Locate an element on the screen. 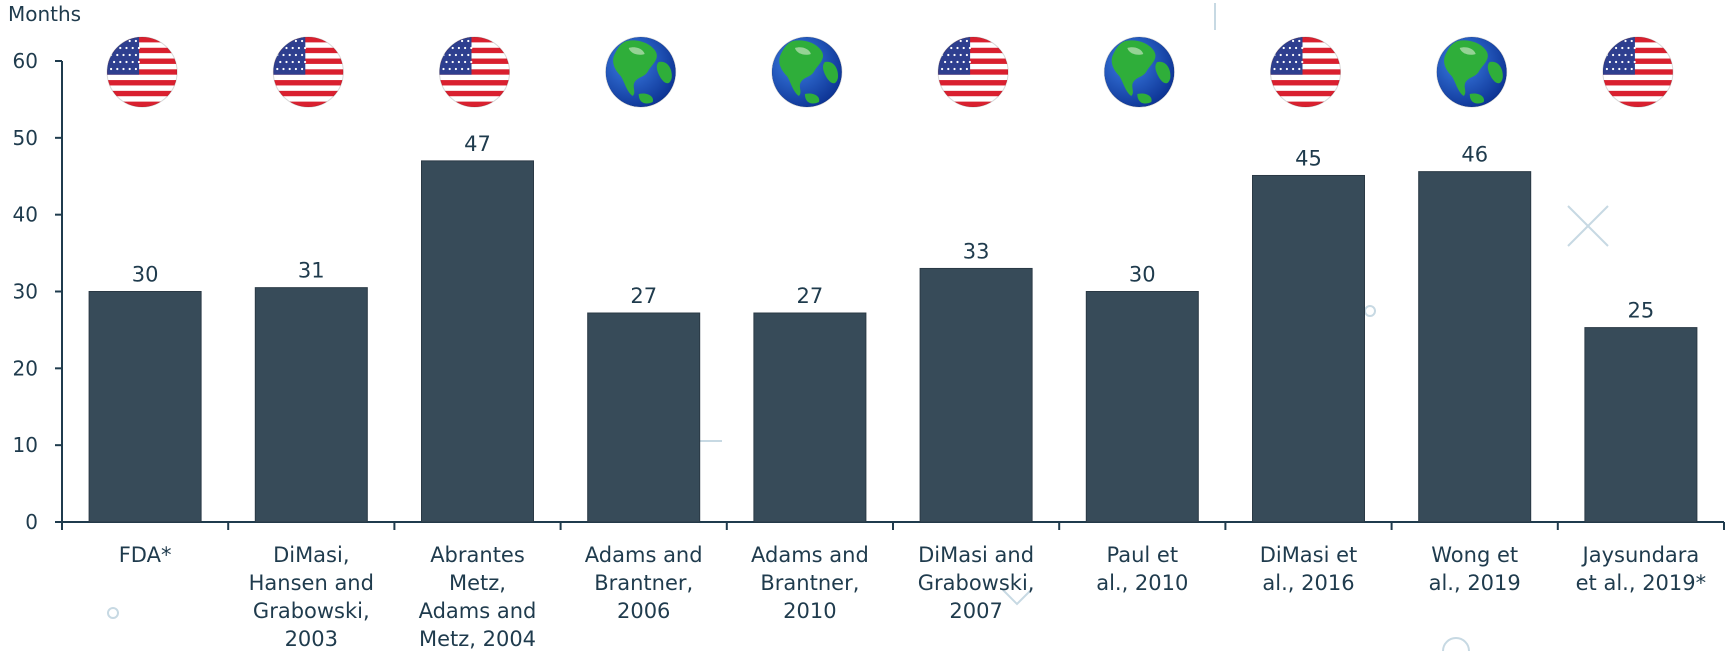 The image size is (1727, 651). y-tick-label: 20 is located at coordinates (25, 368).